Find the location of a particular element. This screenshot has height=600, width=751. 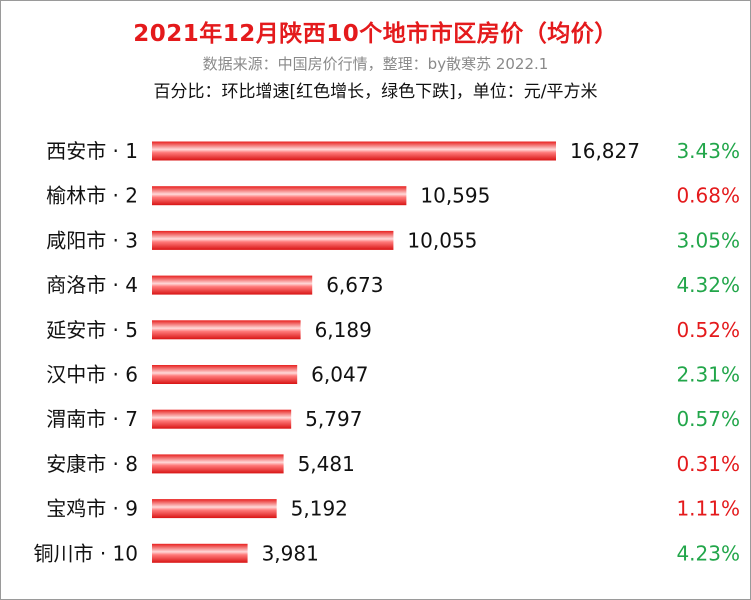

change-label: 2.31% is located at coordinates (708, 375).